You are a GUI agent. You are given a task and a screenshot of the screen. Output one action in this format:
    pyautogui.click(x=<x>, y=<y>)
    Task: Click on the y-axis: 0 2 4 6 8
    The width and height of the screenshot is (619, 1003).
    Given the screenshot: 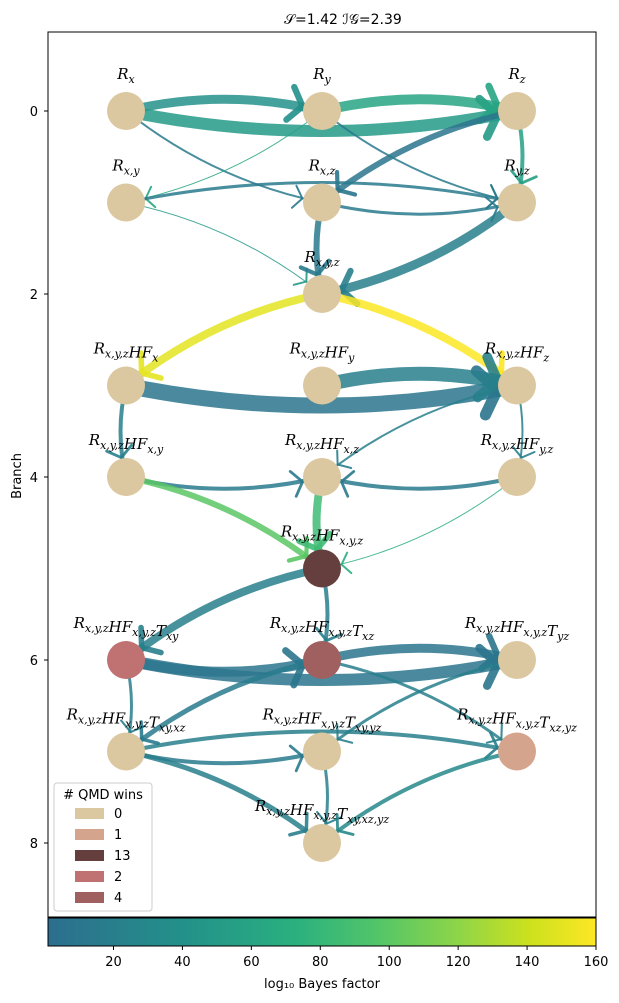 What is the action you would take?
    pyautogui.click(x=39, y=478)
    